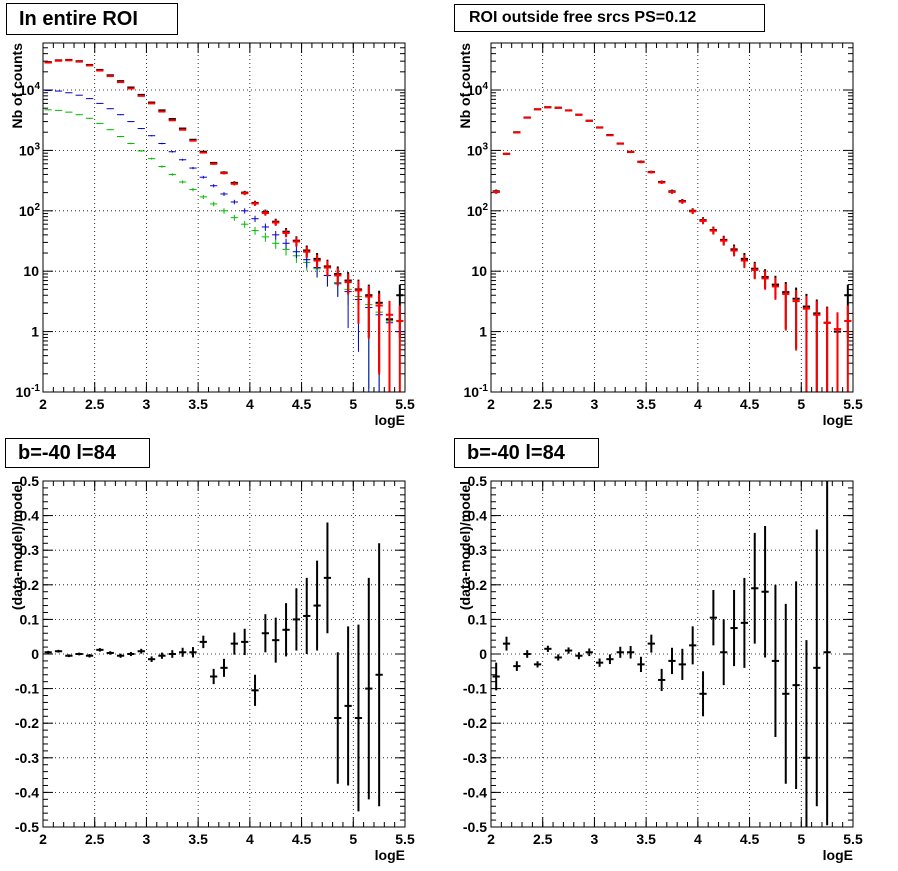 The height and width of the screenshot is (871, 898). Describe the element at coordinates (92, 19) in the screenshot. I see `panel-1-title: In entire ROI` at that location.